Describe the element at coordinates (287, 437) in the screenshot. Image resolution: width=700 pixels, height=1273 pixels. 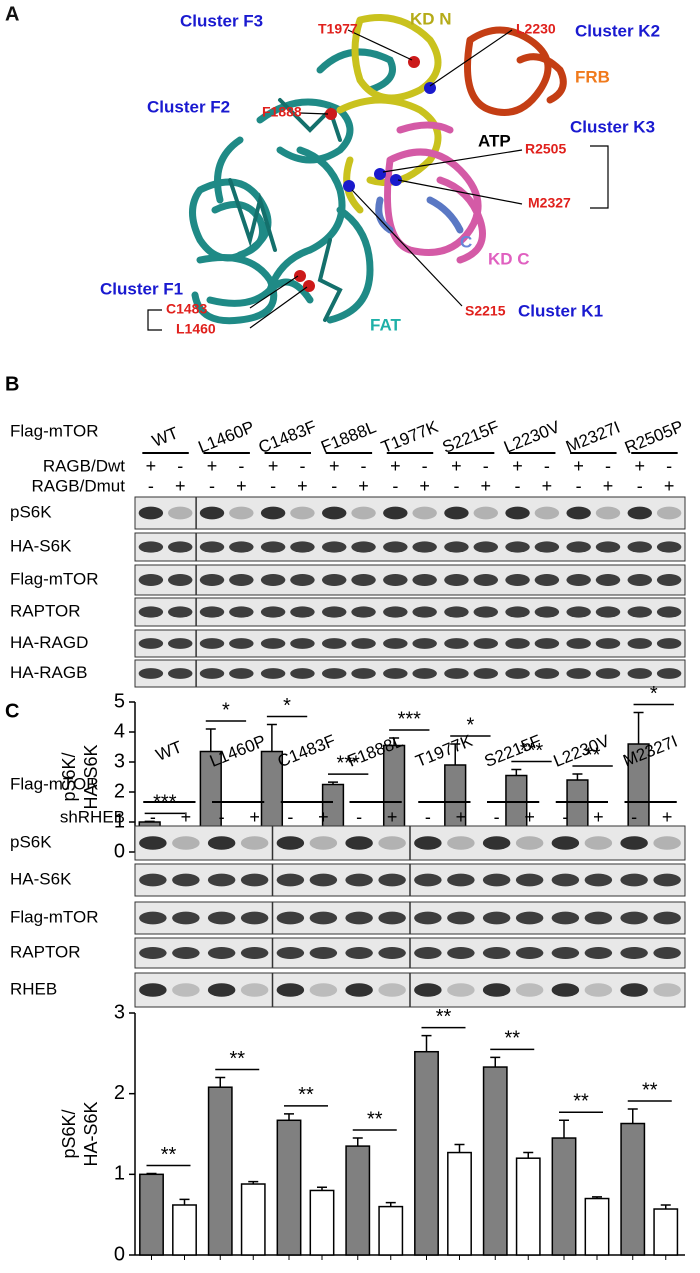
I see `construct-label: C1483F` at that location.